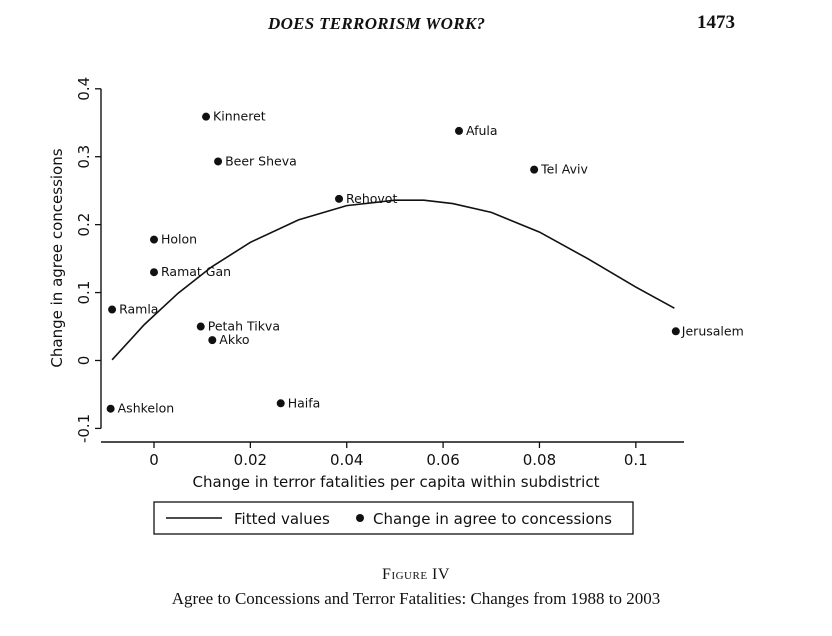 This screenshot has height=636, width=832. What do you see at coordinates (539, 460) in the screenshot?
I see `x-tick-label: 0.08` at bounding box center [539, 460].